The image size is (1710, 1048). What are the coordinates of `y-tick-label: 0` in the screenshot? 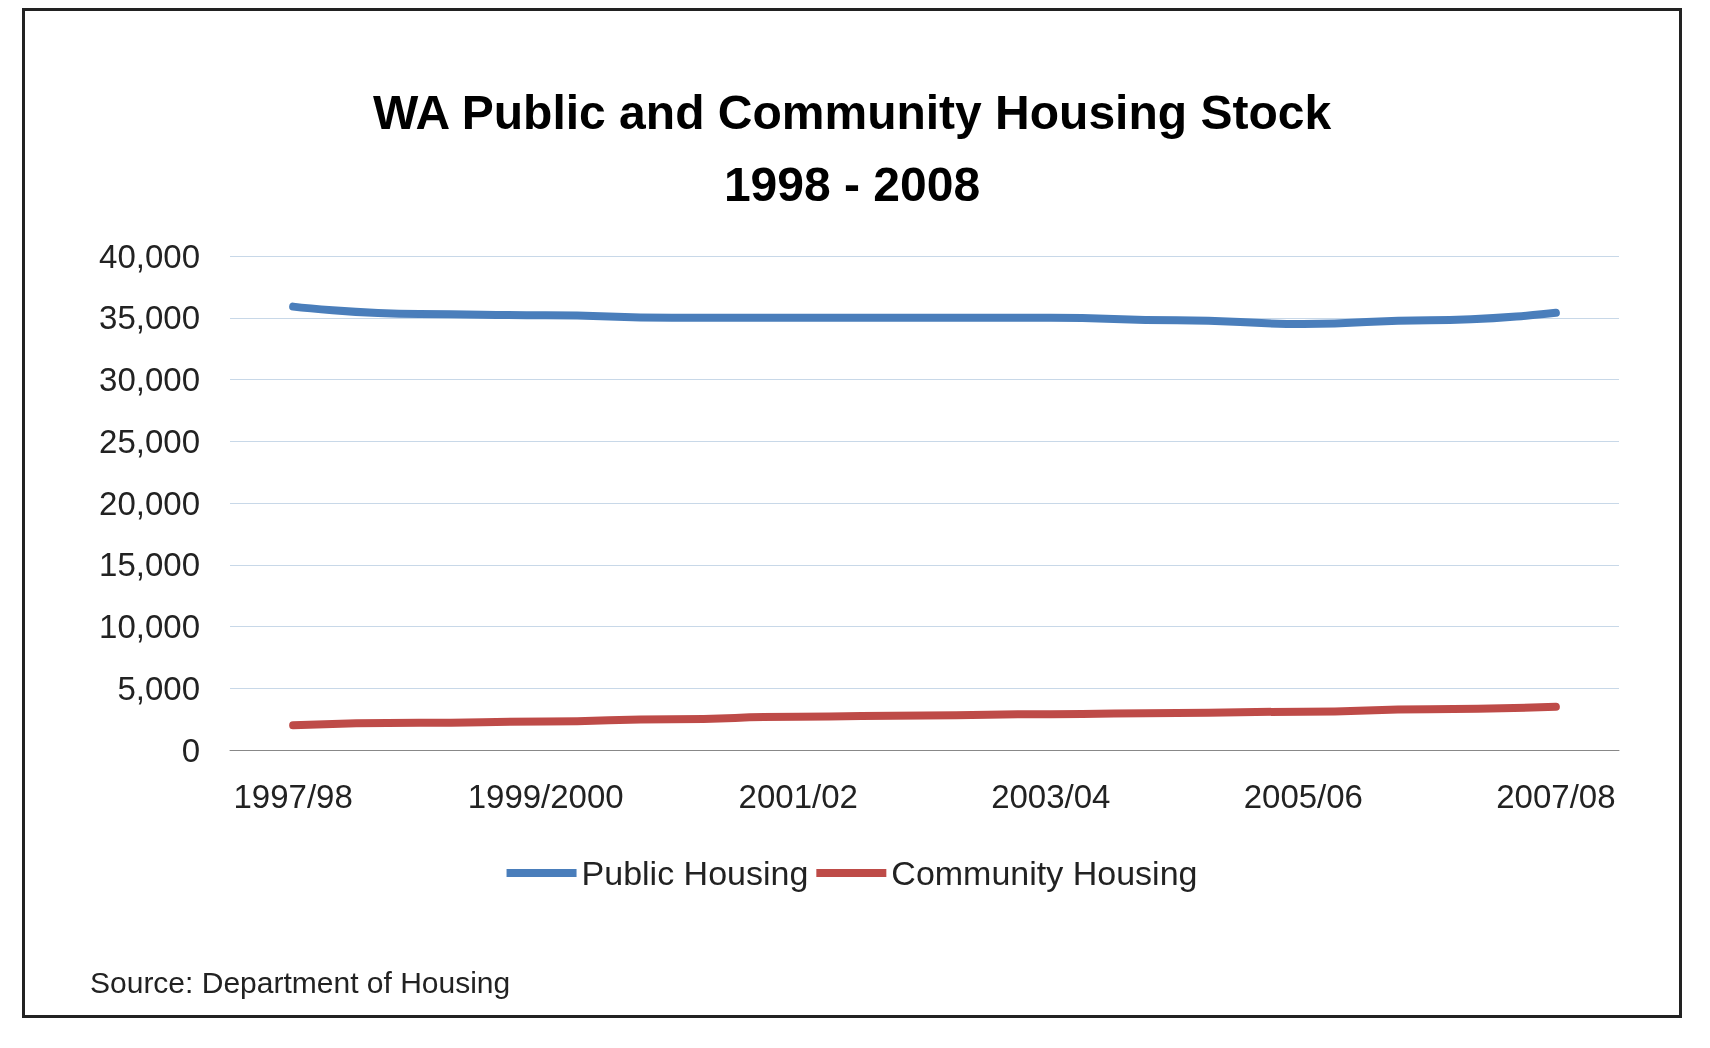 It's located at (190, 750).